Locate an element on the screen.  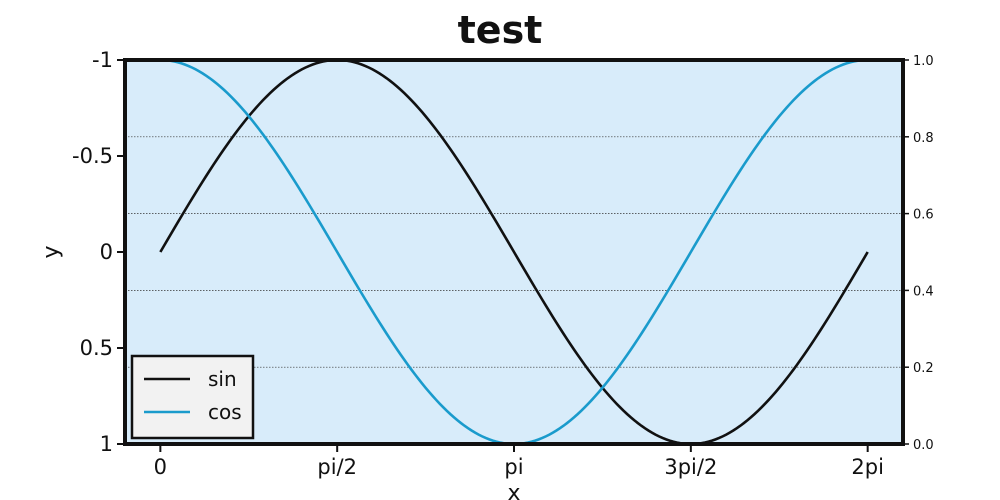
right-tick-label: 0.6 is located at coordinates (923, 215).